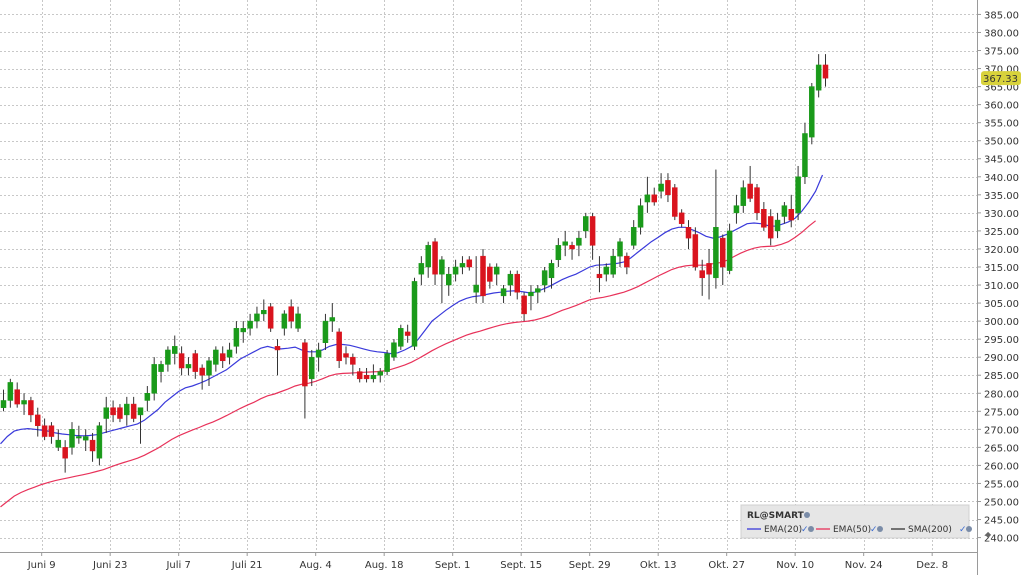 This screenshot has width=1024, height=579. I want to click on y-tick-label: 330.00, so click(1001, 214).